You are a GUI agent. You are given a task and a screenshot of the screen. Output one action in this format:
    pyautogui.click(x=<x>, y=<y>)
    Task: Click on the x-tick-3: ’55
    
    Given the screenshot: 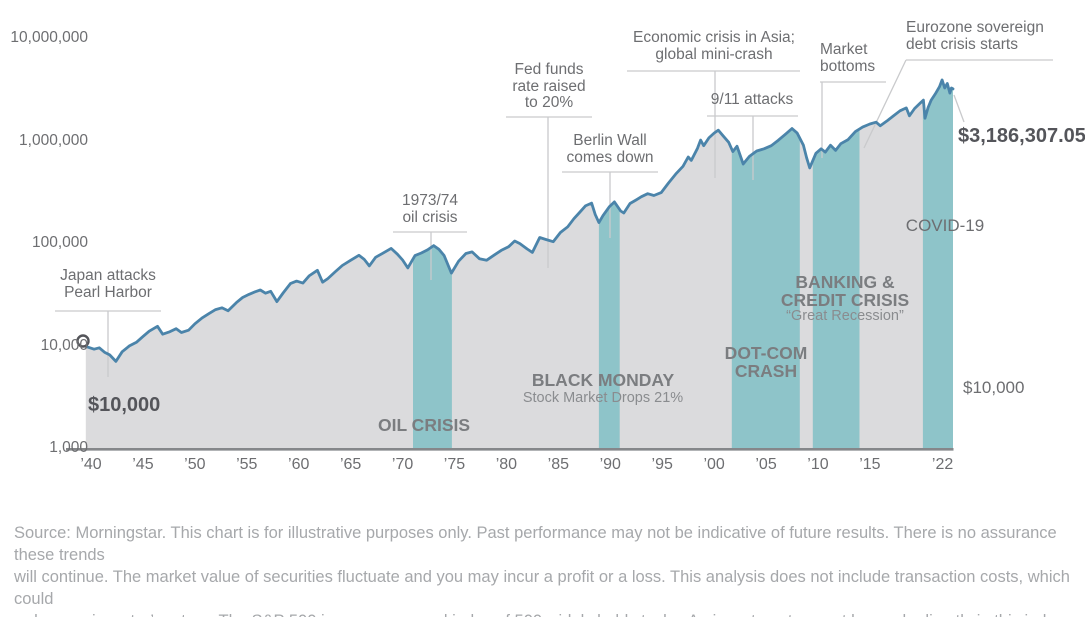 What is the action you would take?
    pyautogui.click(x=247, y=464)
    